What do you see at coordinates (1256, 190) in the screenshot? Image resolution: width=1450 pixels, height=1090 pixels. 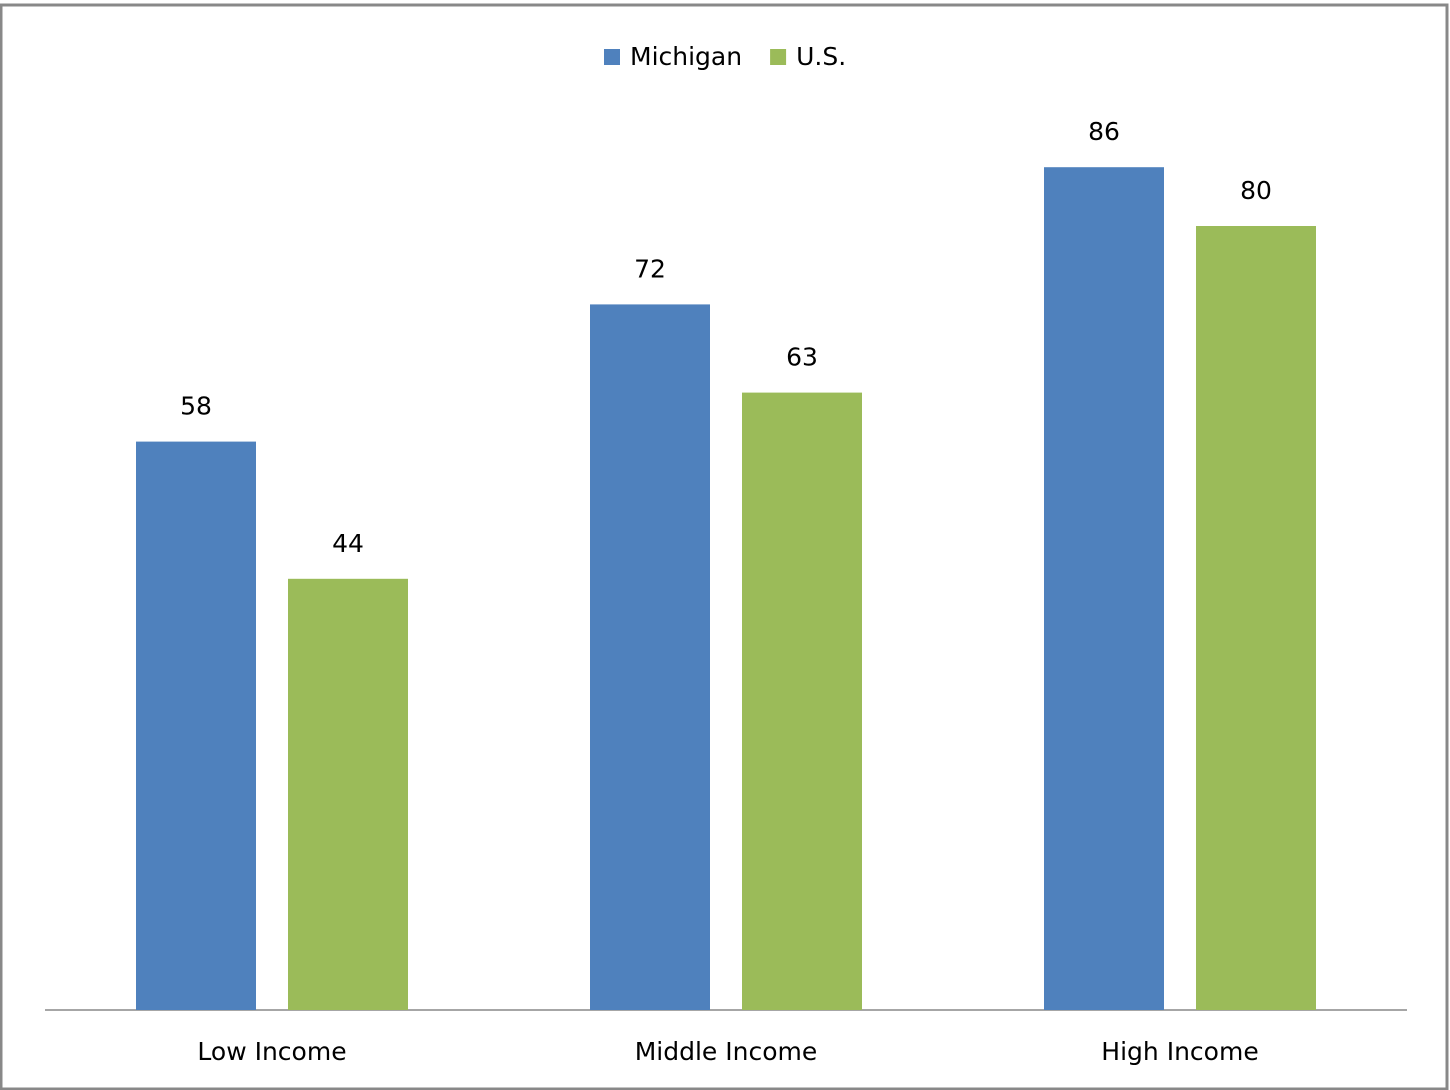 I see `data-label: 80` at bounding box center [1256, 190].